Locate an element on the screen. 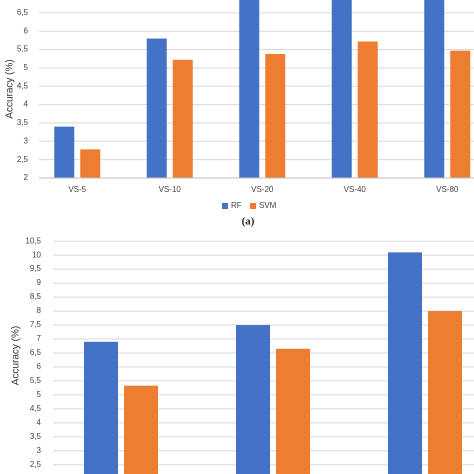 This screenshot has width=474, height=474. x-tick-label: VS-10 is located at coordinates (170, 189).